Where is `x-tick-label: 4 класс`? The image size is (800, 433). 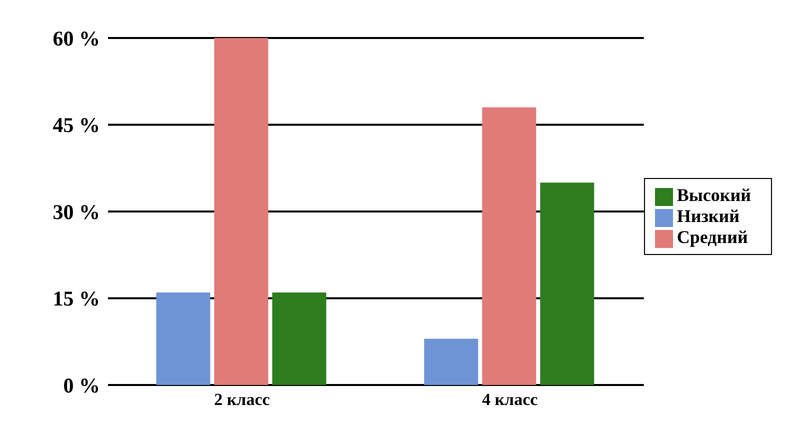
x-tick-label: 4 класс is located at coordinates (510, 400).